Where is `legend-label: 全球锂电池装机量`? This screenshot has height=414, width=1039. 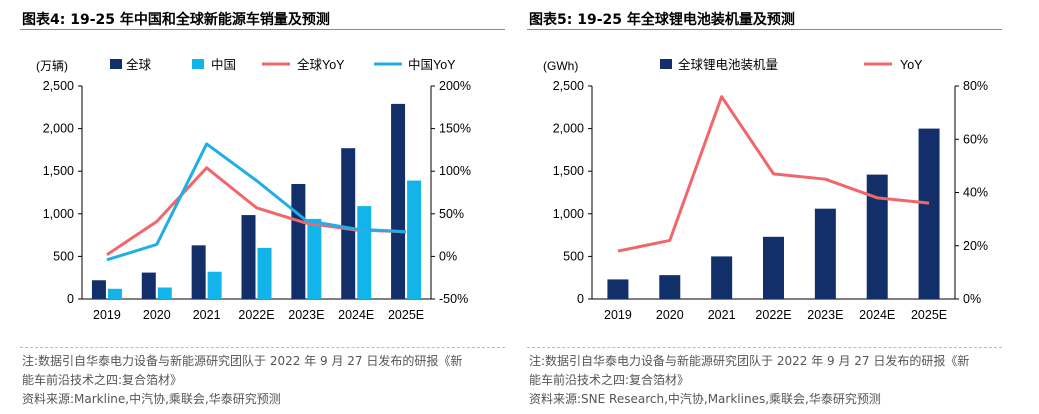
legend-label: 全球锂电池装机量 is located at coordinates (728, 64).